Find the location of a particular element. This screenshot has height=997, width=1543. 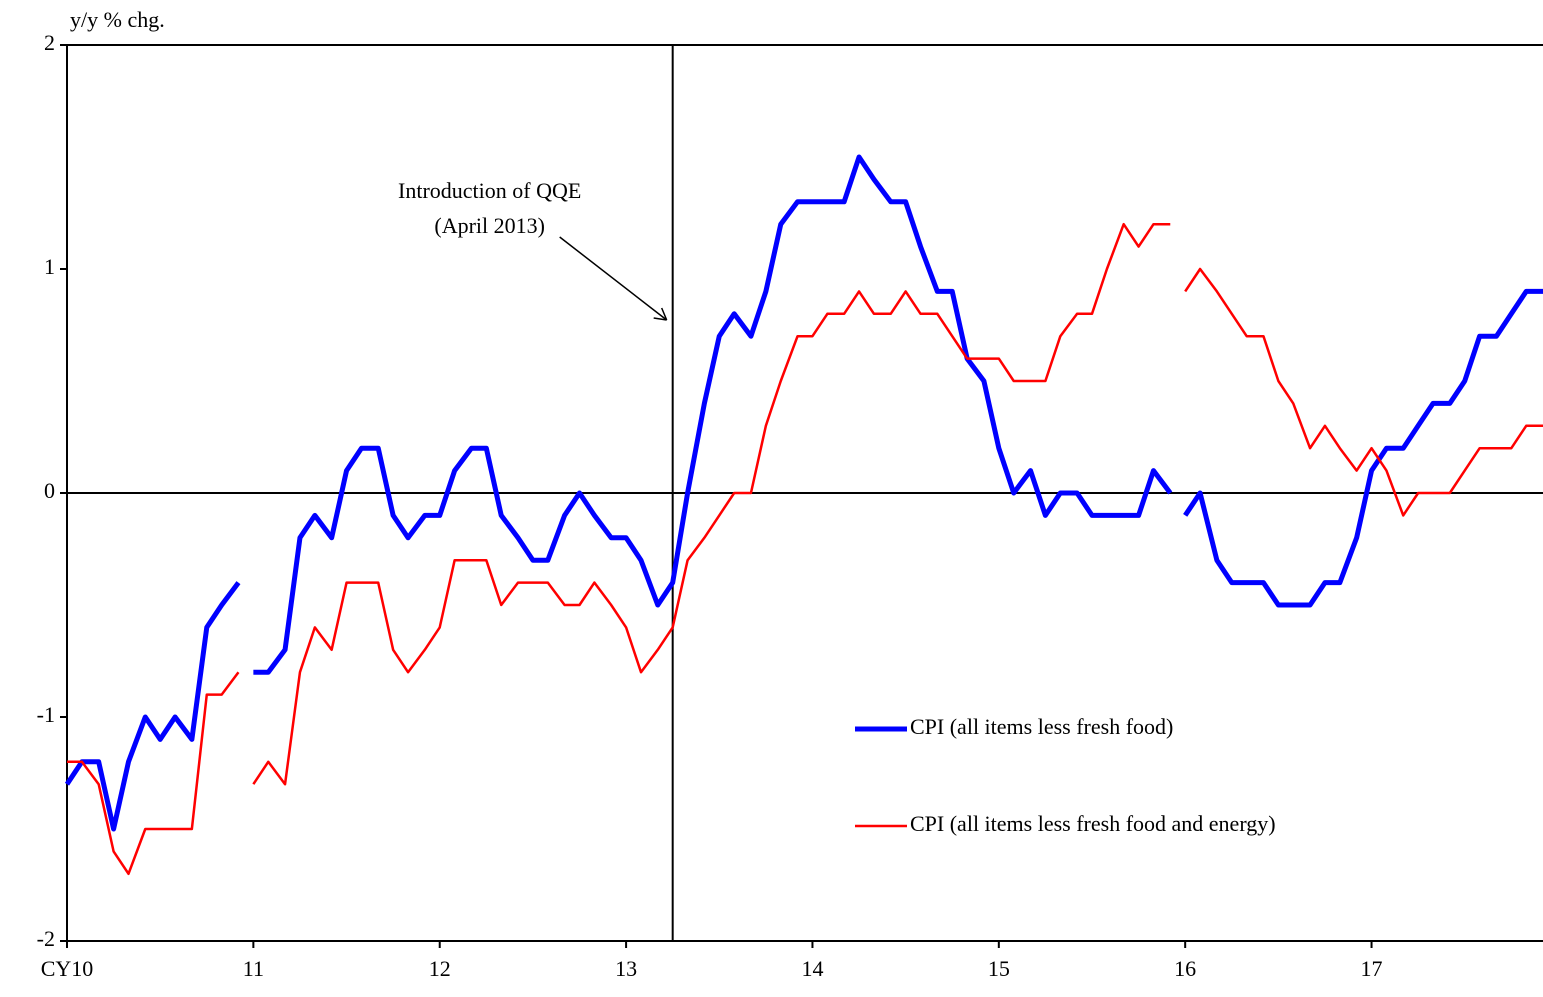

y-axis-label: y/y % chg. is located at coordinates (117, 19).